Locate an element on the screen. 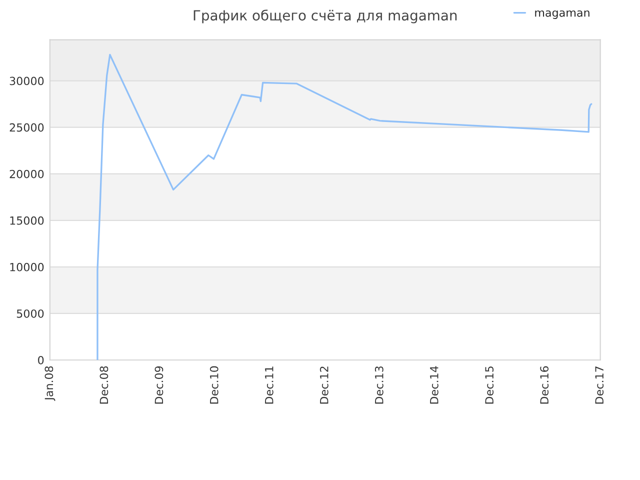 The height and width of the screenshot is (480, 640). chart-title: График общего счёта для magaman is located at coordinates (325, 17).